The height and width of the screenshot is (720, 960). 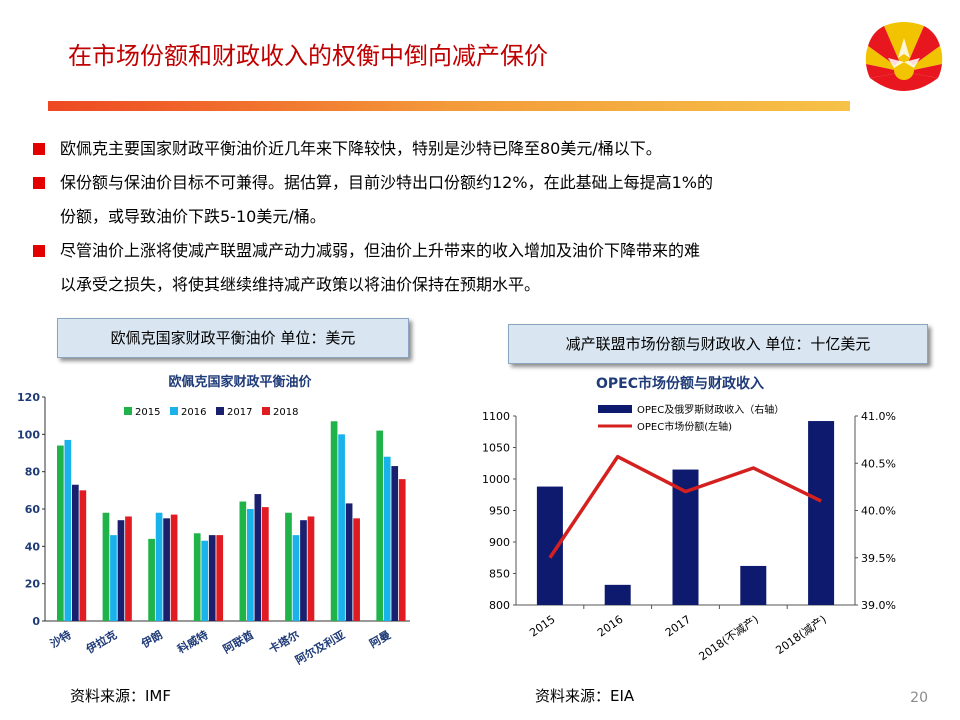 What do you see at coordinates (211, 412) in the screenshot?
I see `chart-legend: 2015 2016 2017 2018` at bounding box center [211, 412].